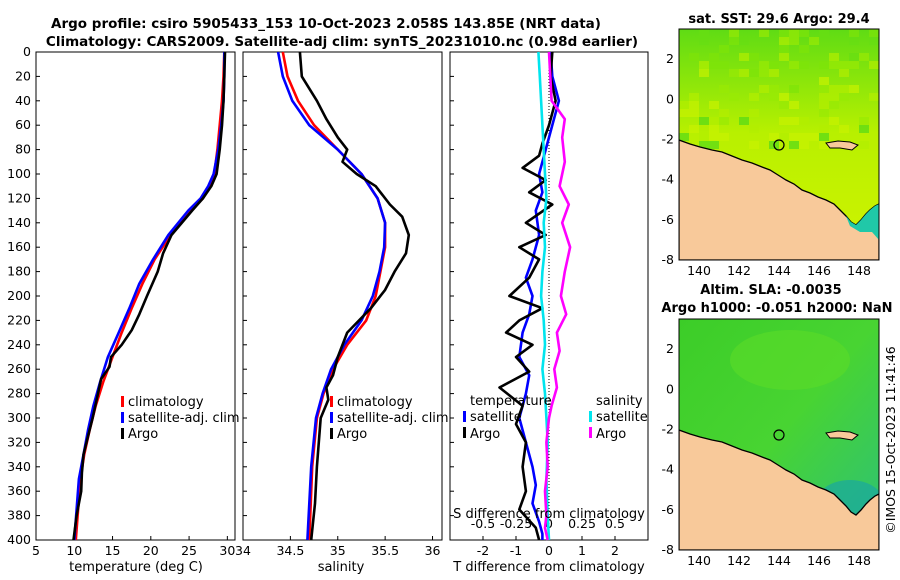 This screenshot has width=900, height=580. I want to click on legend-swatch-satellite, so click(331, 417).